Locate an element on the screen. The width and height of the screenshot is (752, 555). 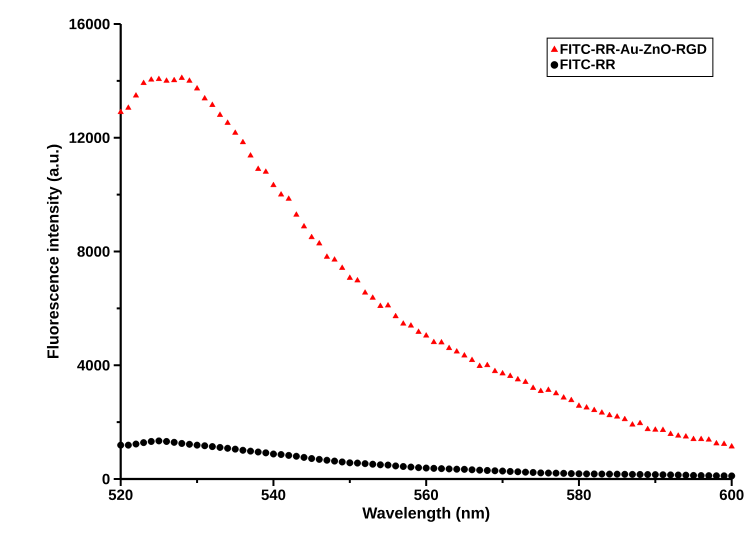
x-tick-label: 580 is located at coordinates (578, 494).